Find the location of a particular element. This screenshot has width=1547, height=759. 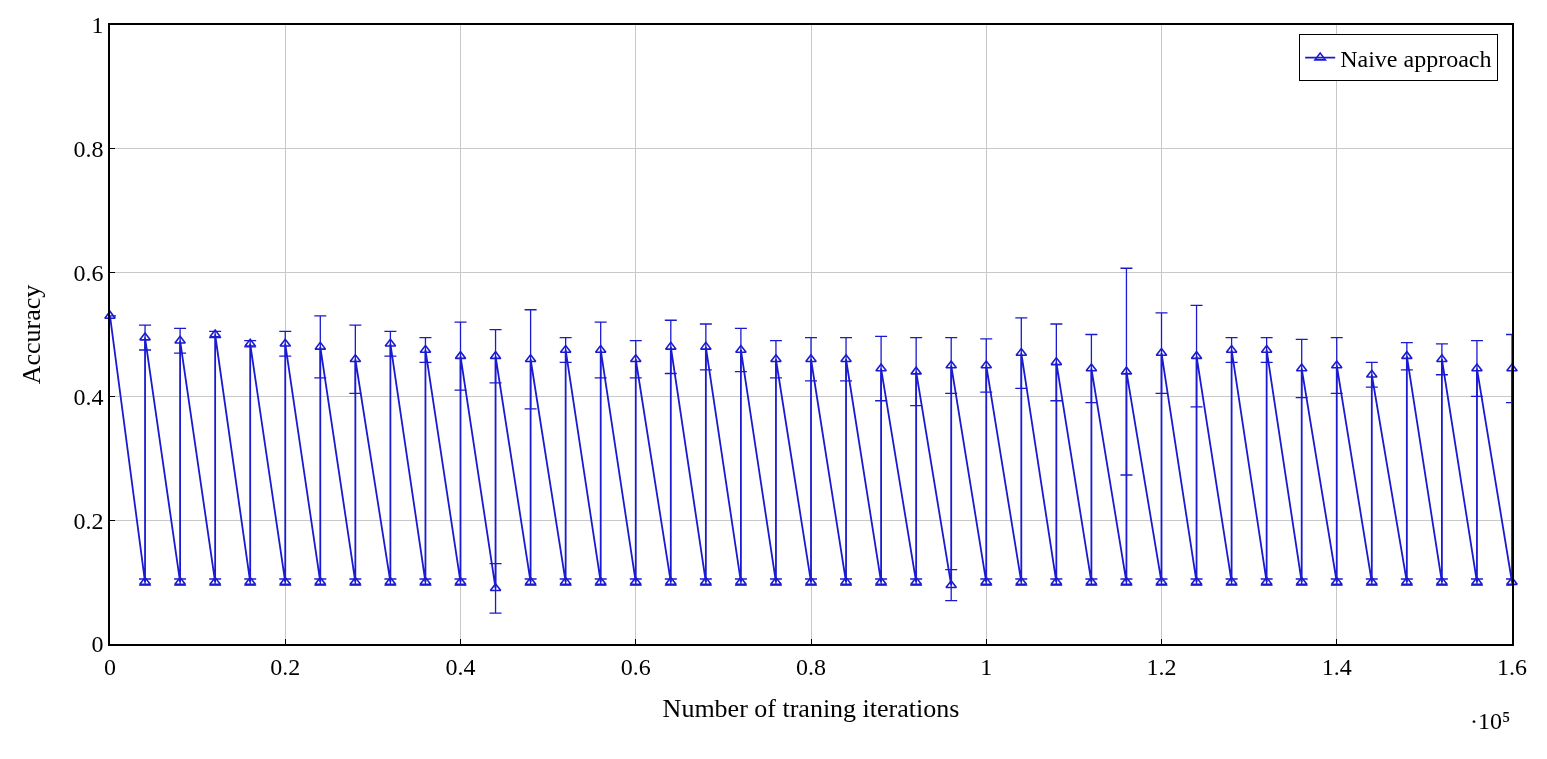

text: ·10⁵ is located at coordinates (1490, 721).